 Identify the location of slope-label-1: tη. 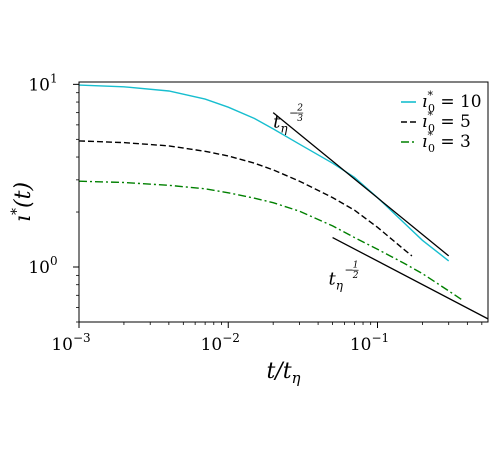
(280, 124).